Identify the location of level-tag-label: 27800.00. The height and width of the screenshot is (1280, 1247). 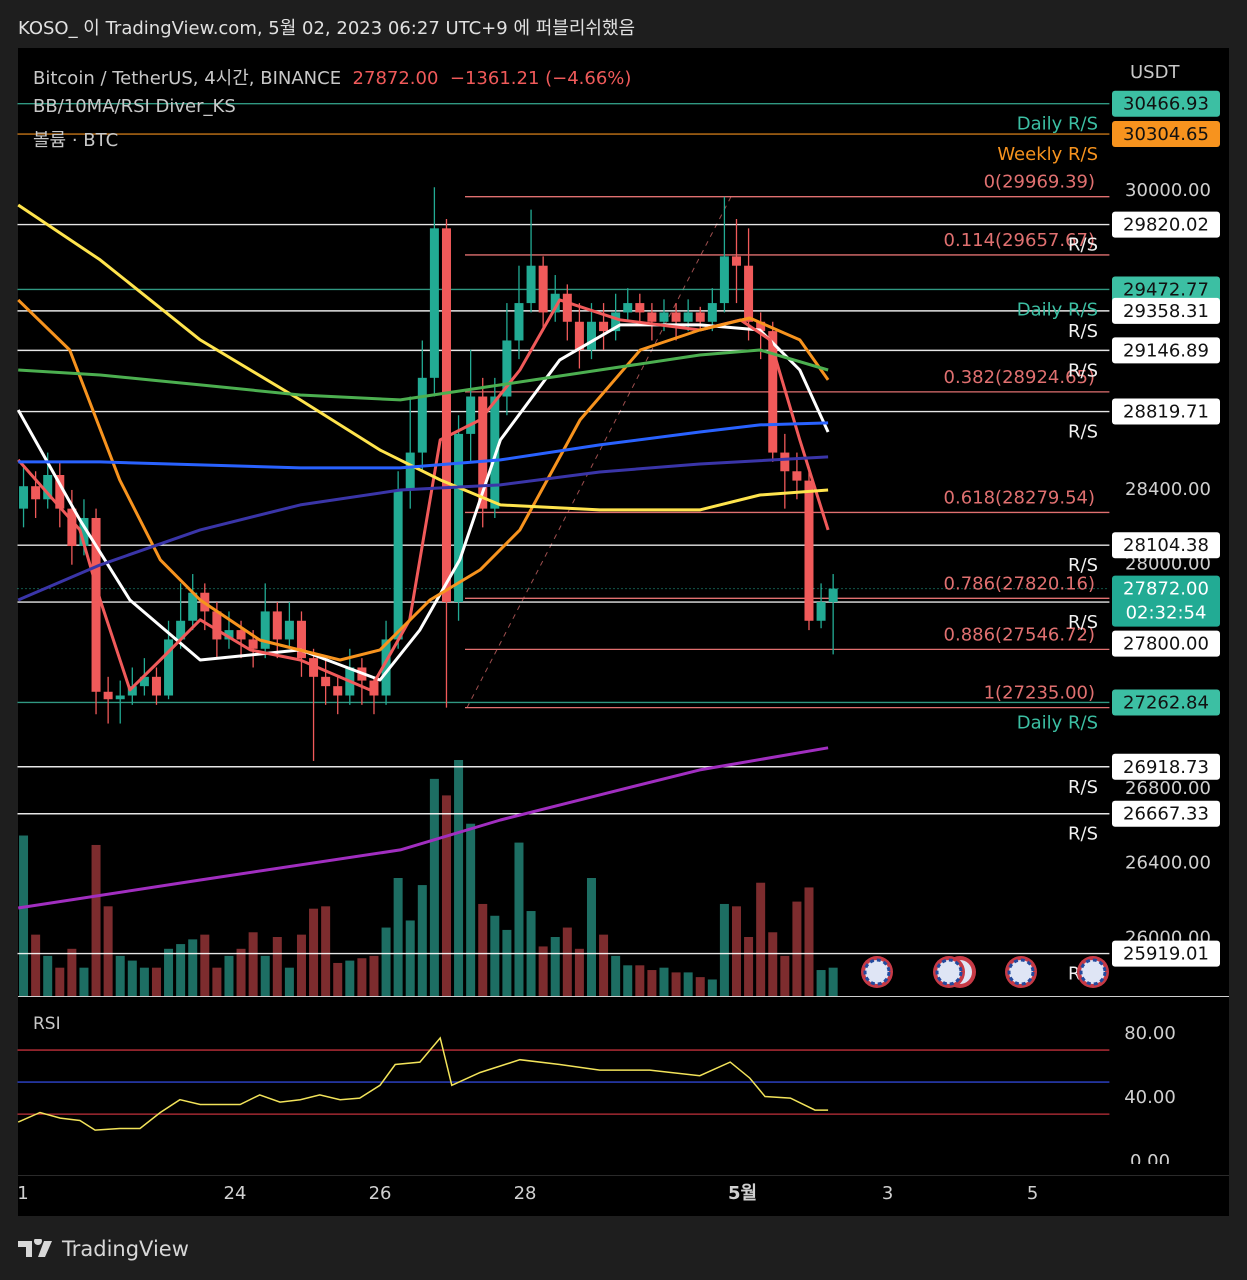
(1166, 644).